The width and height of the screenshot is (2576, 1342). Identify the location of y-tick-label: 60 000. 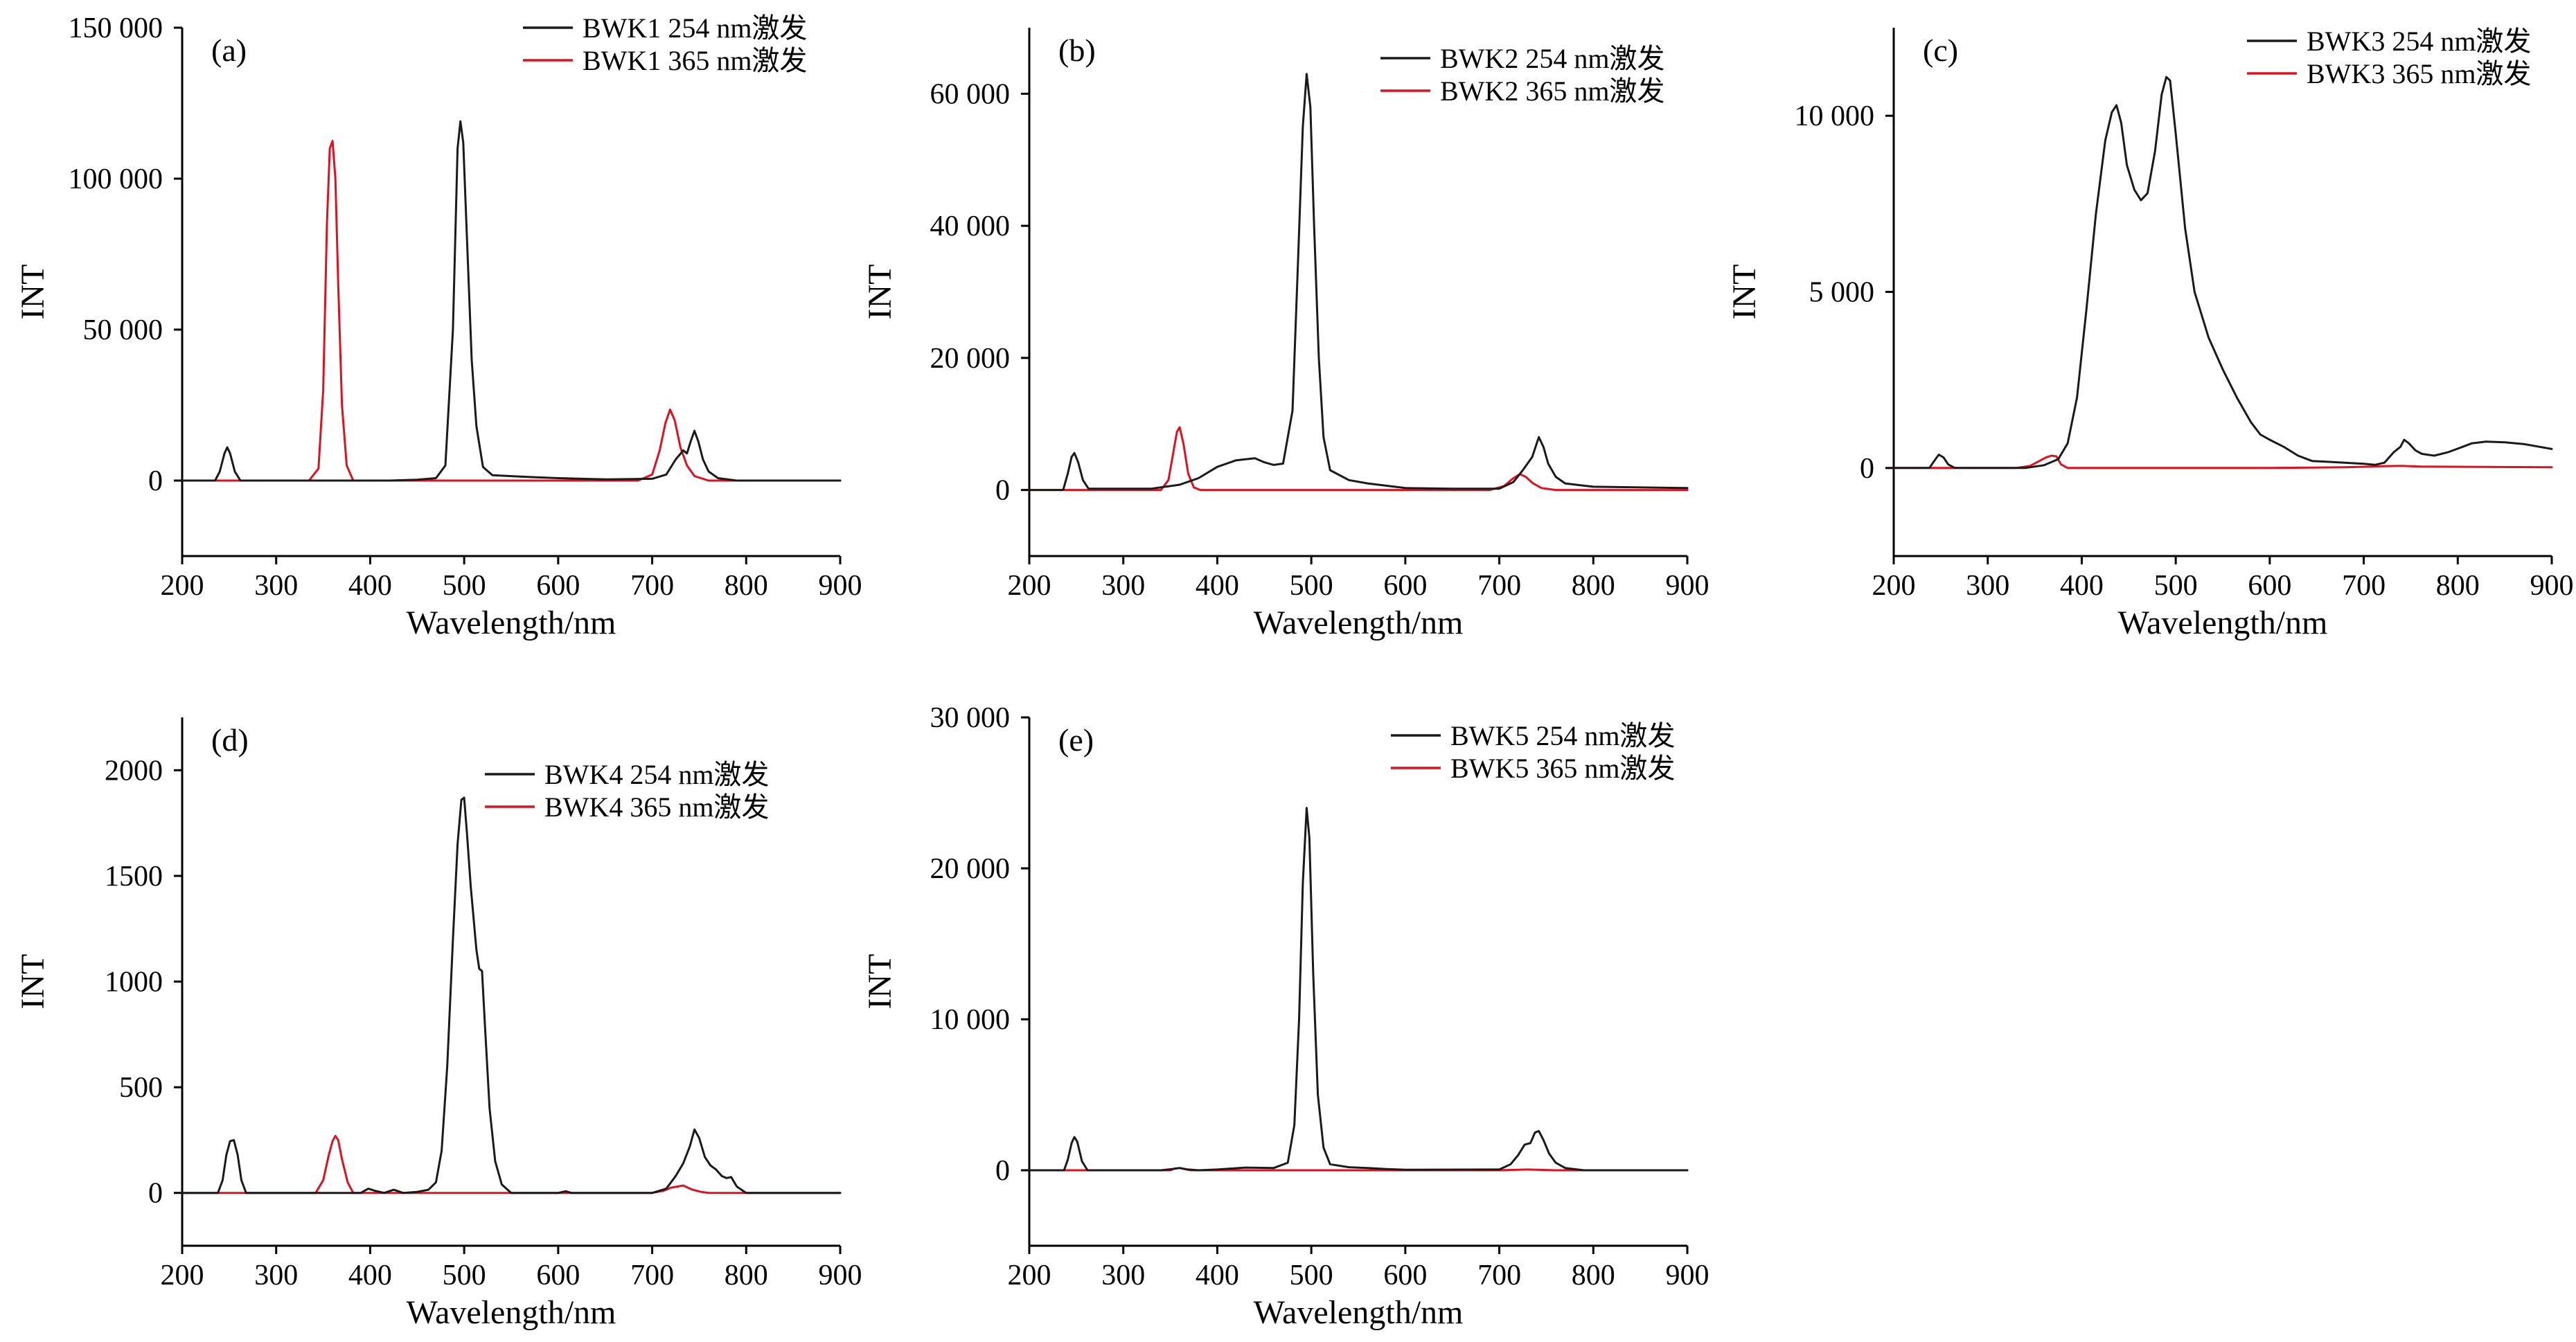
(970, 94).